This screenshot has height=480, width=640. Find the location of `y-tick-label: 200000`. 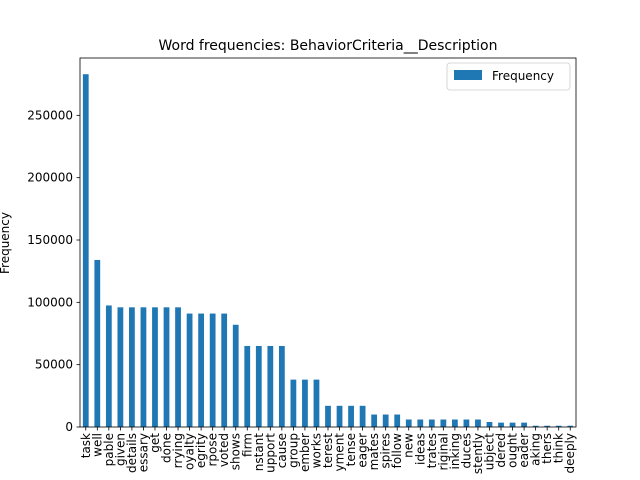

y-tick-label: 200000 is located at coordinates (50, 178).